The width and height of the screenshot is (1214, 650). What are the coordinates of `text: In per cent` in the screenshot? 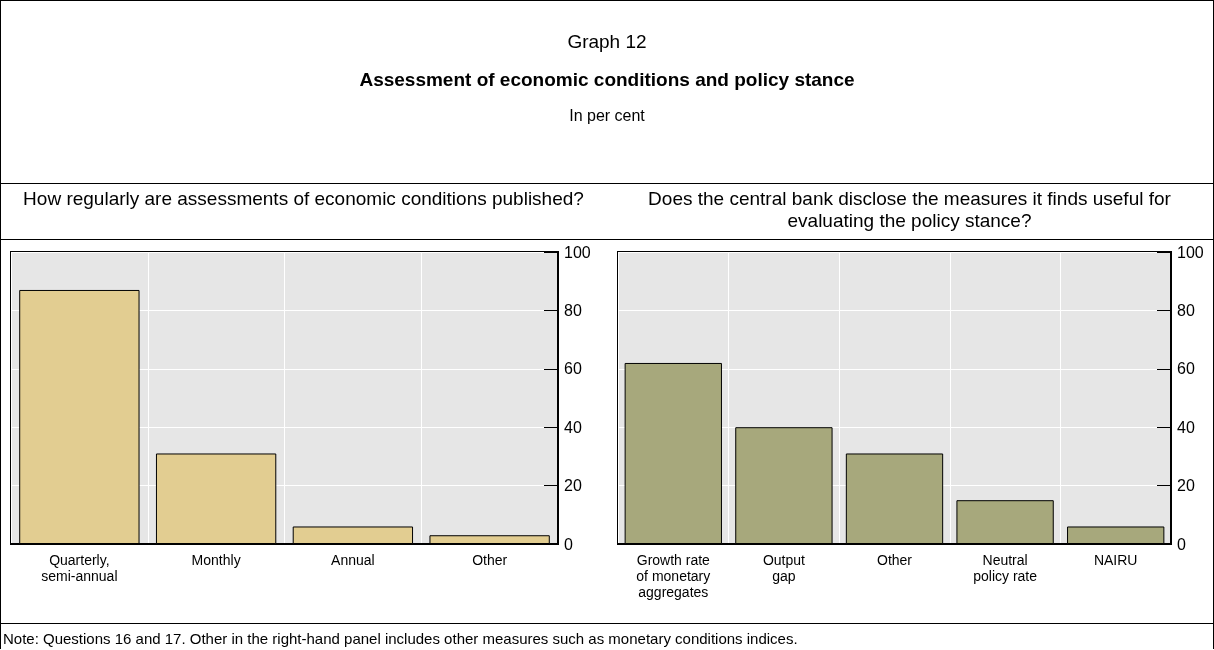 It's located at (607, 116).